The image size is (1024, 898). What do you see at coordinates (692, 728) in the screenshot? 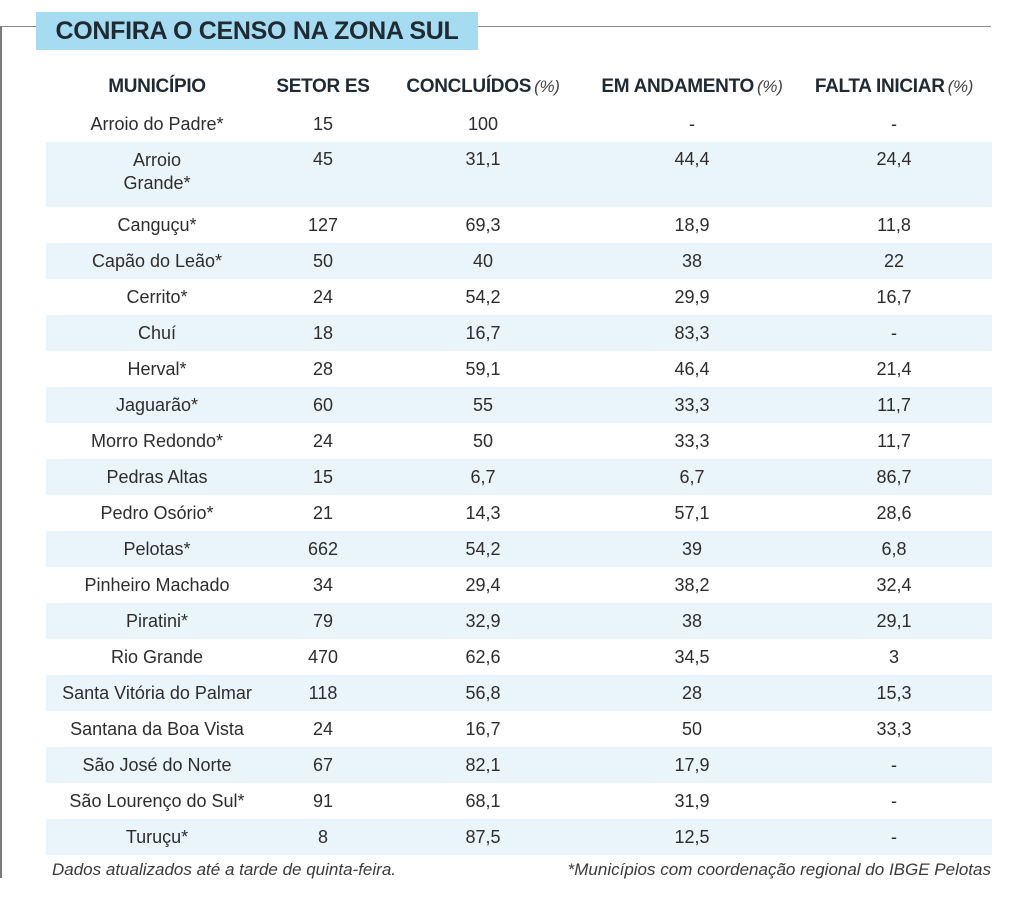
I see `cell-em-andamento: 50` at bounding box center [692, 728].